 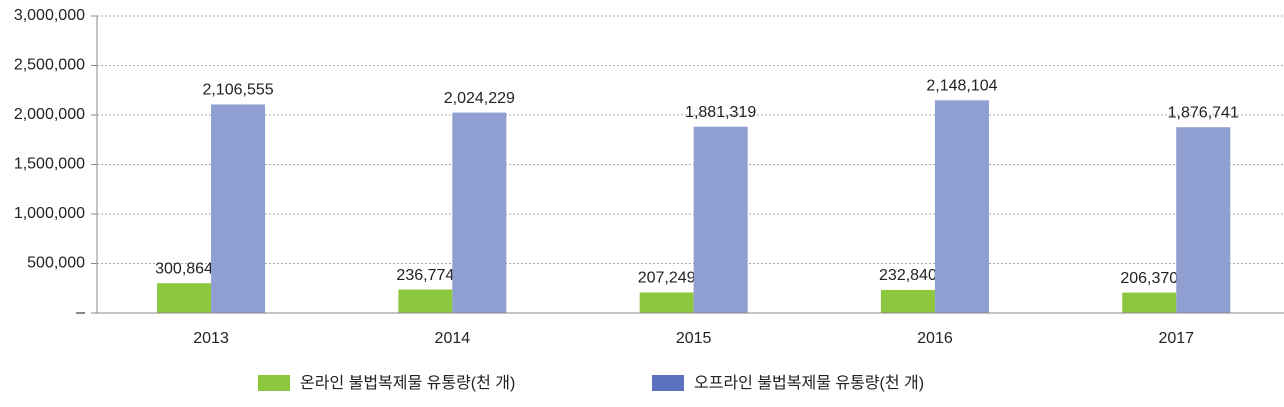 I want to click on value-label: 236,774, so click(x=425, y=275).